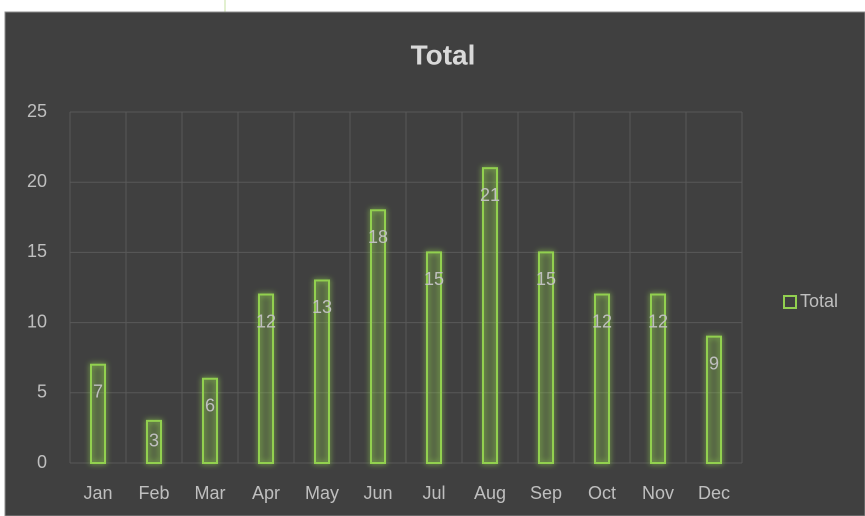  What do you see at coordinates (210, 493) in the screenshot?
I see `x-tick-label: Mar` at bounding box center [210, 493].